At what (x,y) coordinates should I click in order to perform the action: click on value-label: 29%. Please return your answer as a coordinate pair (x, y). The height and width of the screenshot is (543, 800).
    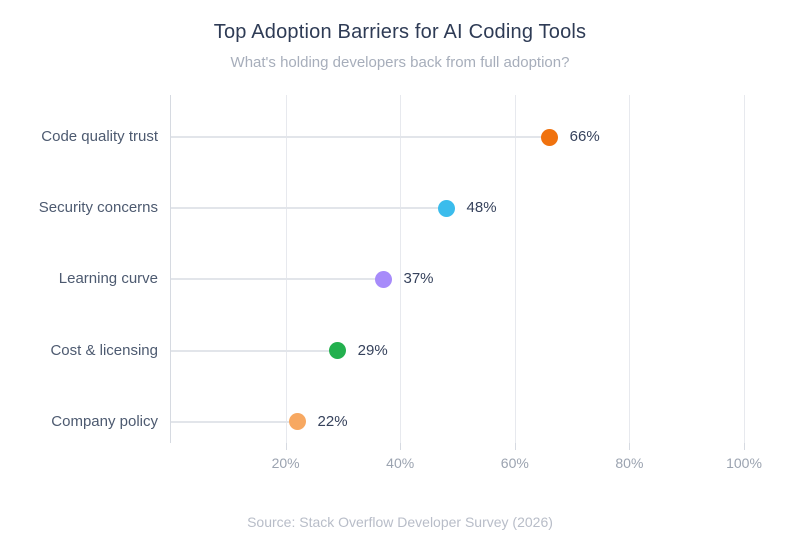
    Looking at the image, I should click on (372, 350).